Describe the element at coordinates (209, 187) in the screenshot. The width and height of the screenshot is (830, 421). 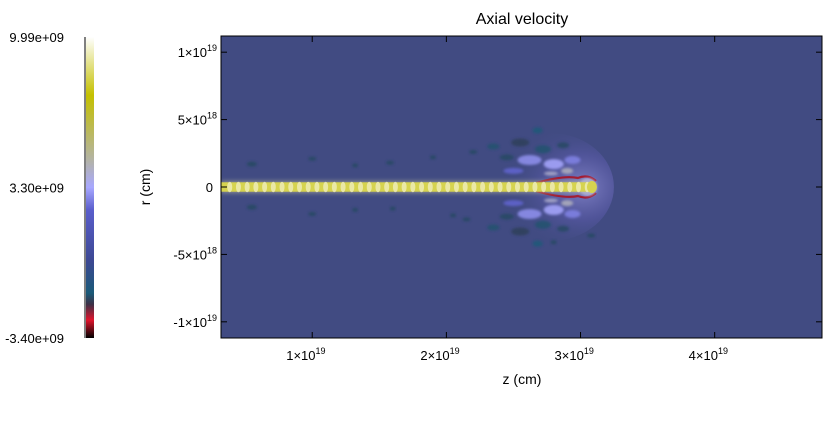
I see `y-tick-label: 0` at that location.